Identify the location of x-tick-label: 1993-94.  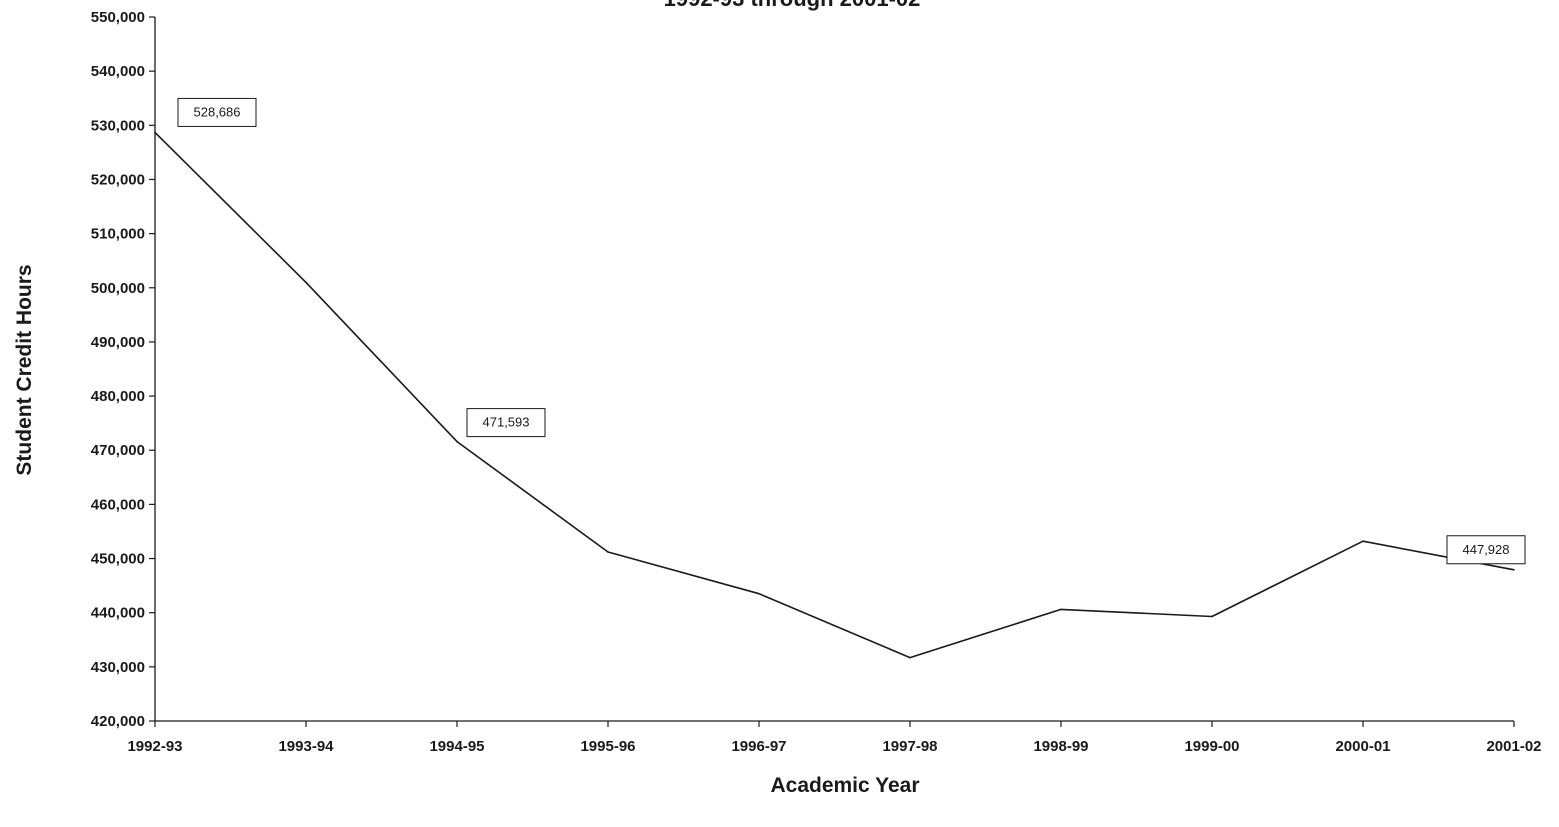
(306, 746).